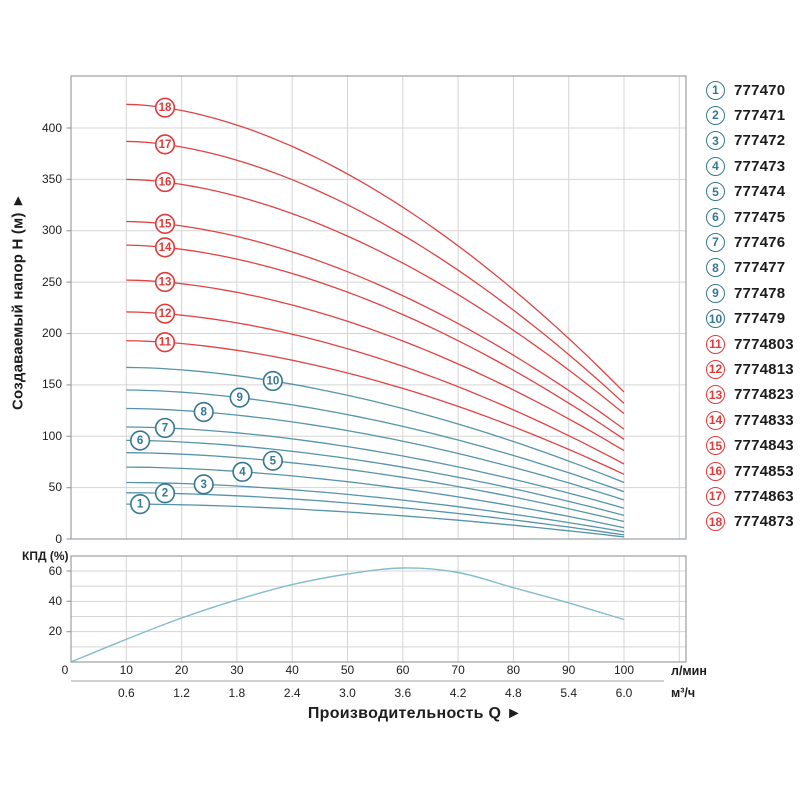  What do you see at coordinates (51, 384) in the screenshot?
I see `head-axis-tick-label: 150` at bounding box center [51, 384].